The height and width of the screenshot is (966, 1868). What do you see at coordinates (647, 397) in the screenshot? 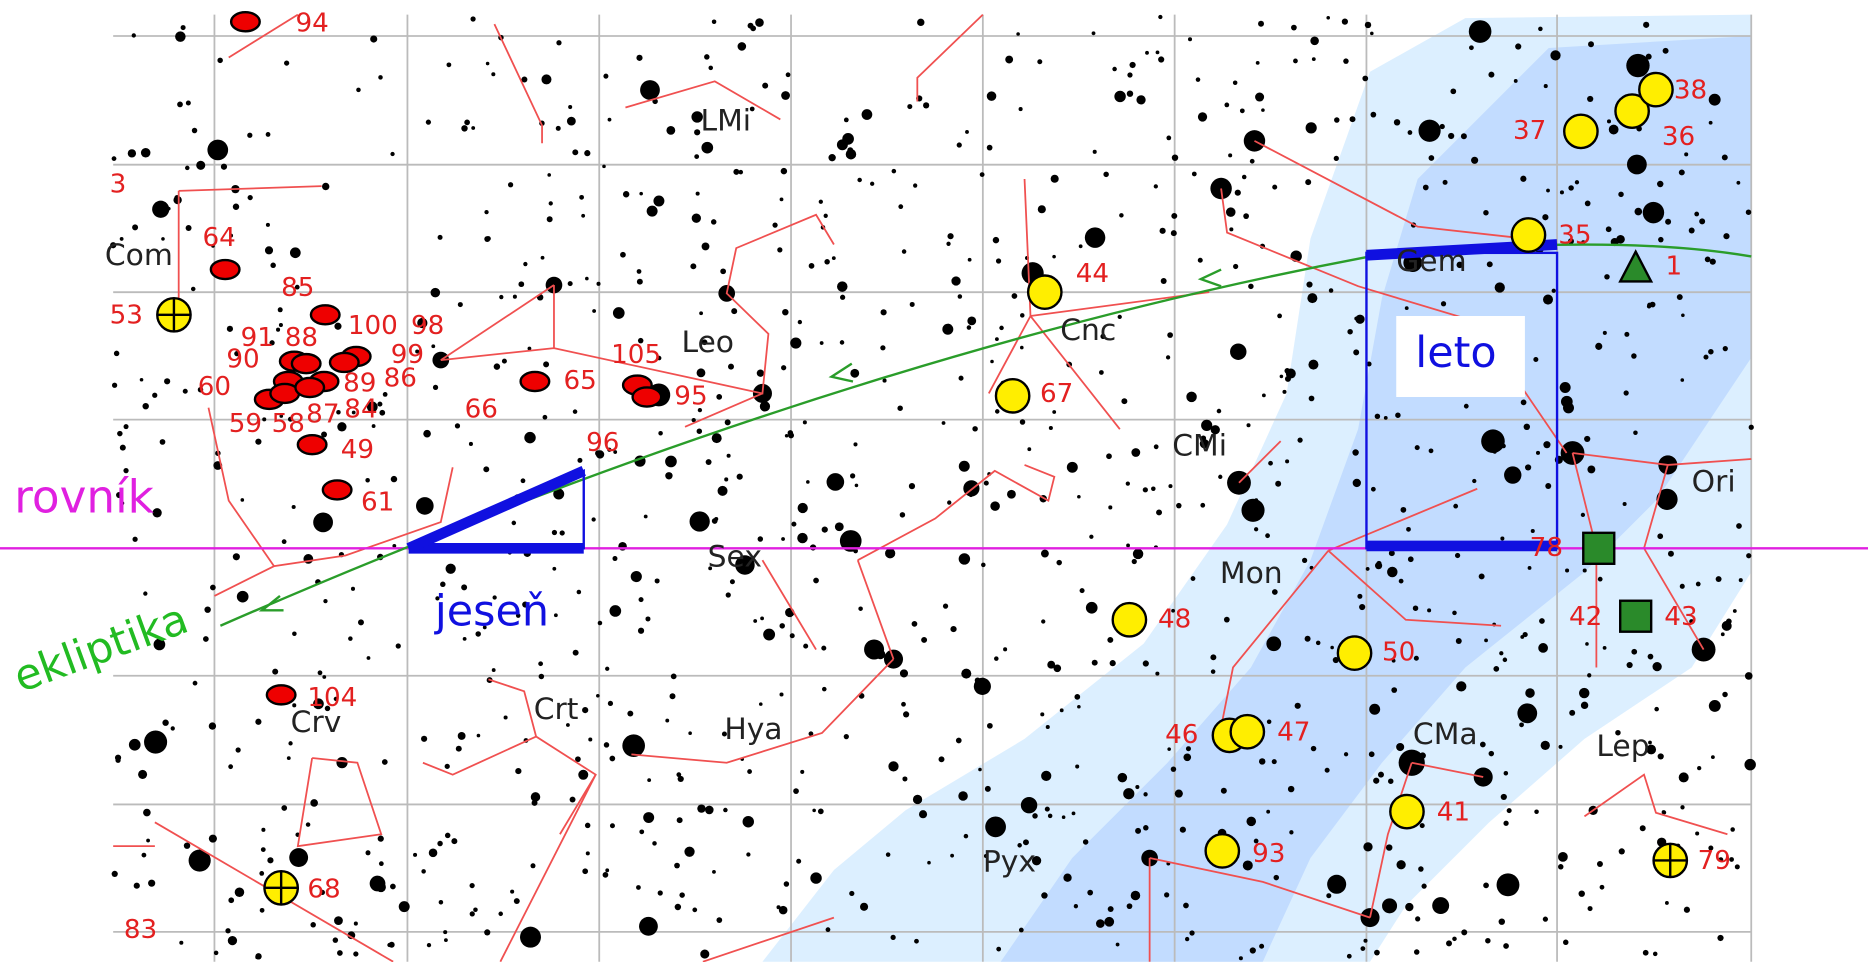
I see `galaxy` at bounding box center [647, 397].